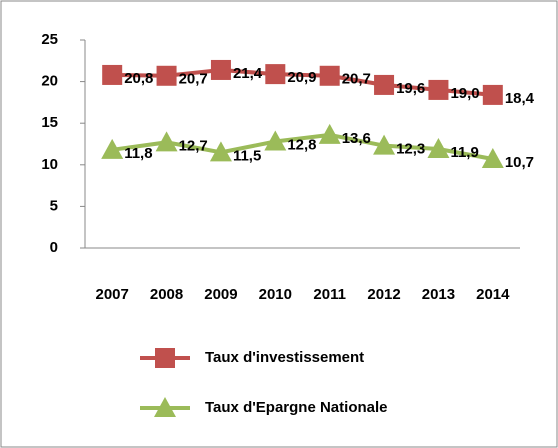  I want to click on x-tick-label: 2010, so click(275, 294).